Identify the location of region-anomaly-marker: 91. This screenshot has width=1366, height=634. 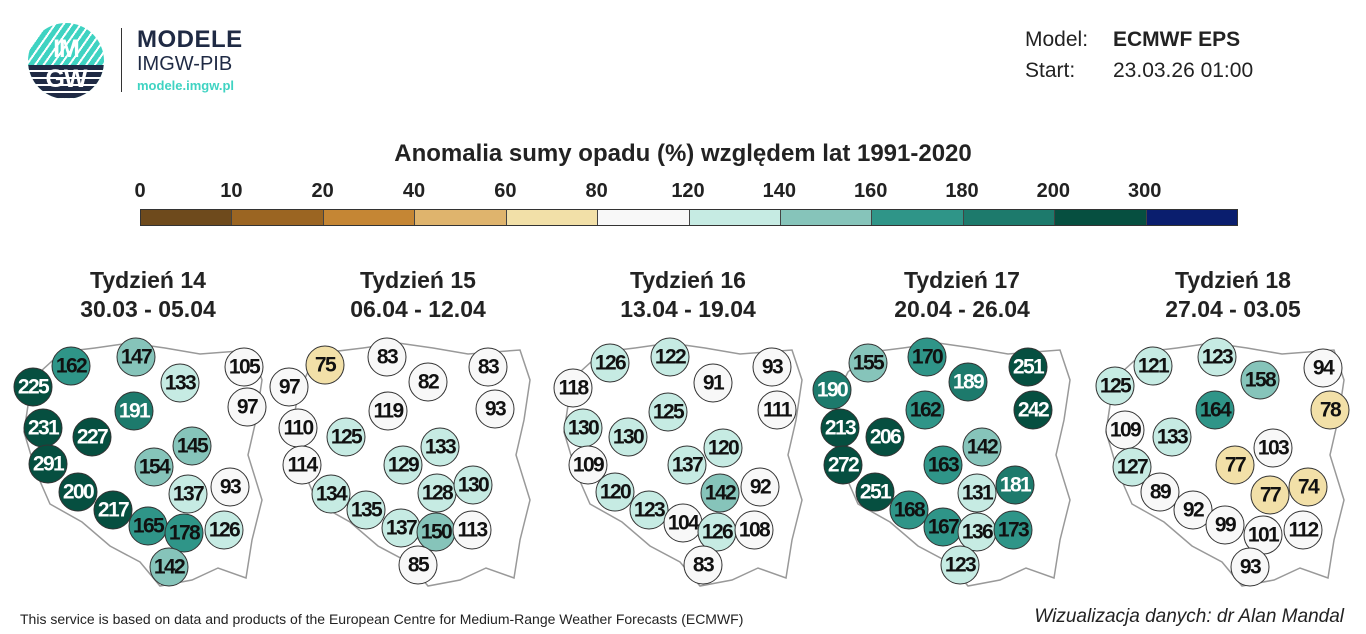
(713, 383).